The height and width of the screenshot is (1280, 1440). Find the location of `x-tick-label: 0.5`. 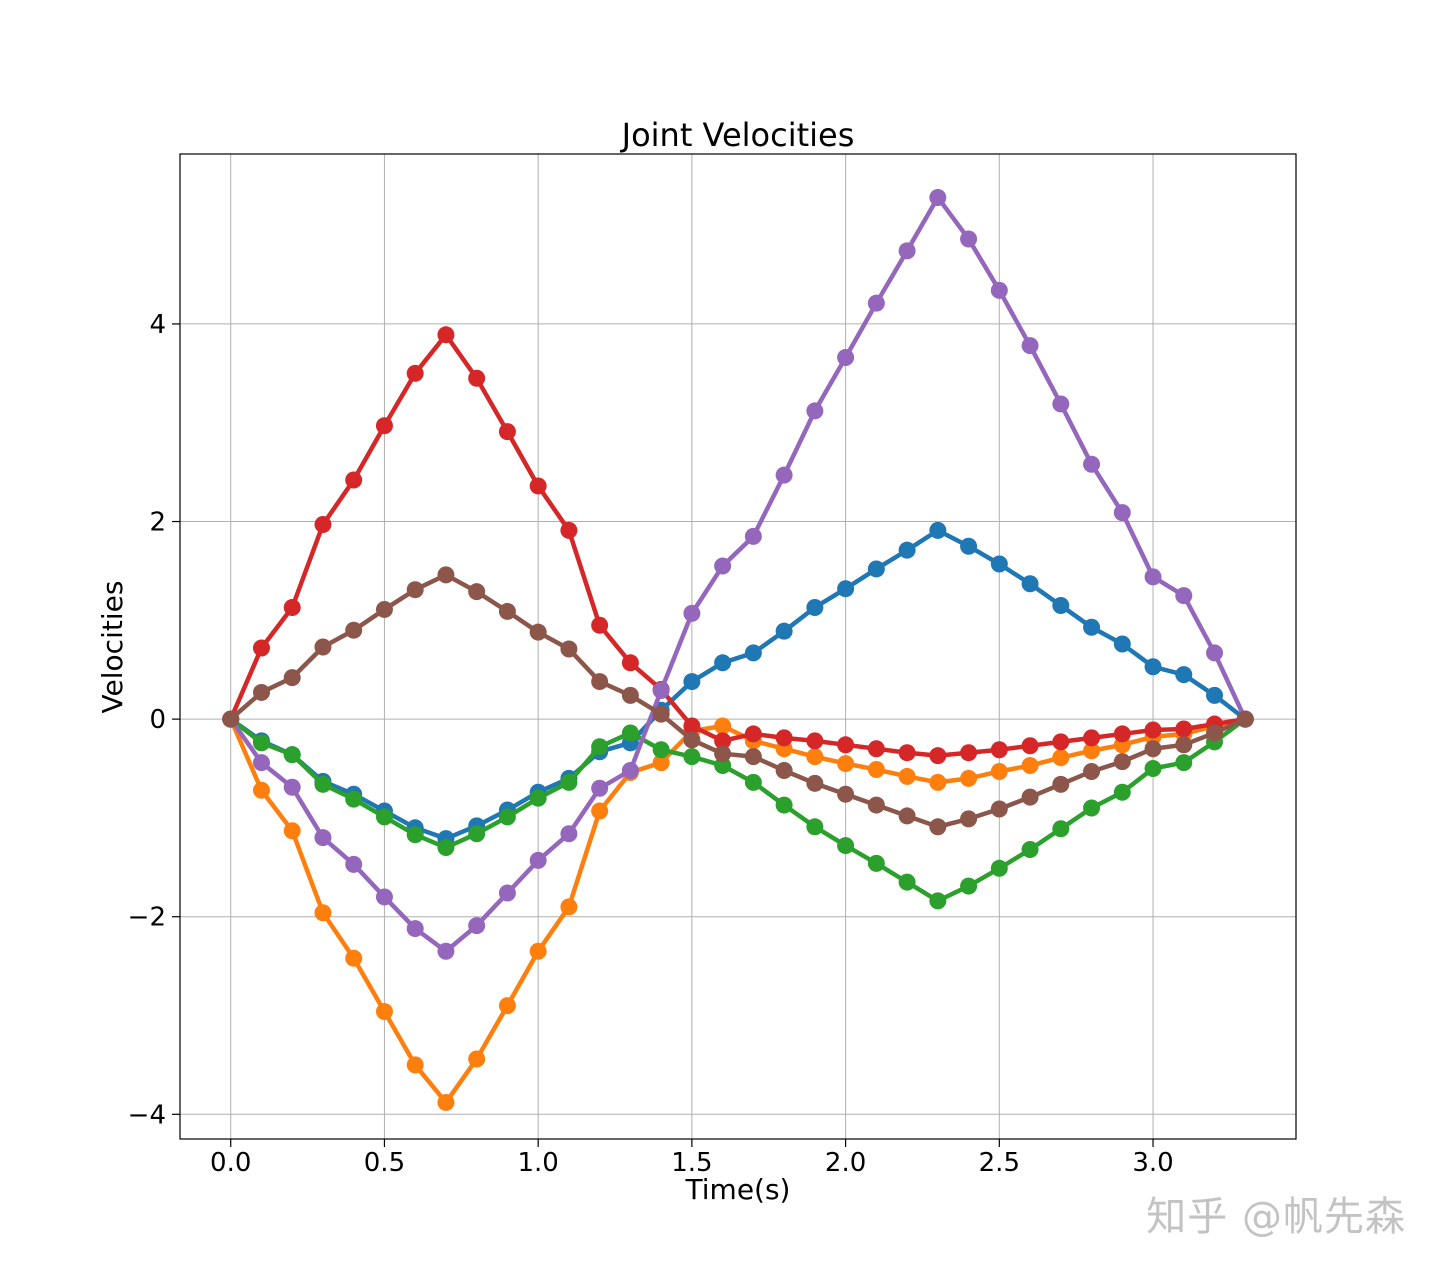

x-tick-label: 0.5 is located at coordinates (384, 1163).